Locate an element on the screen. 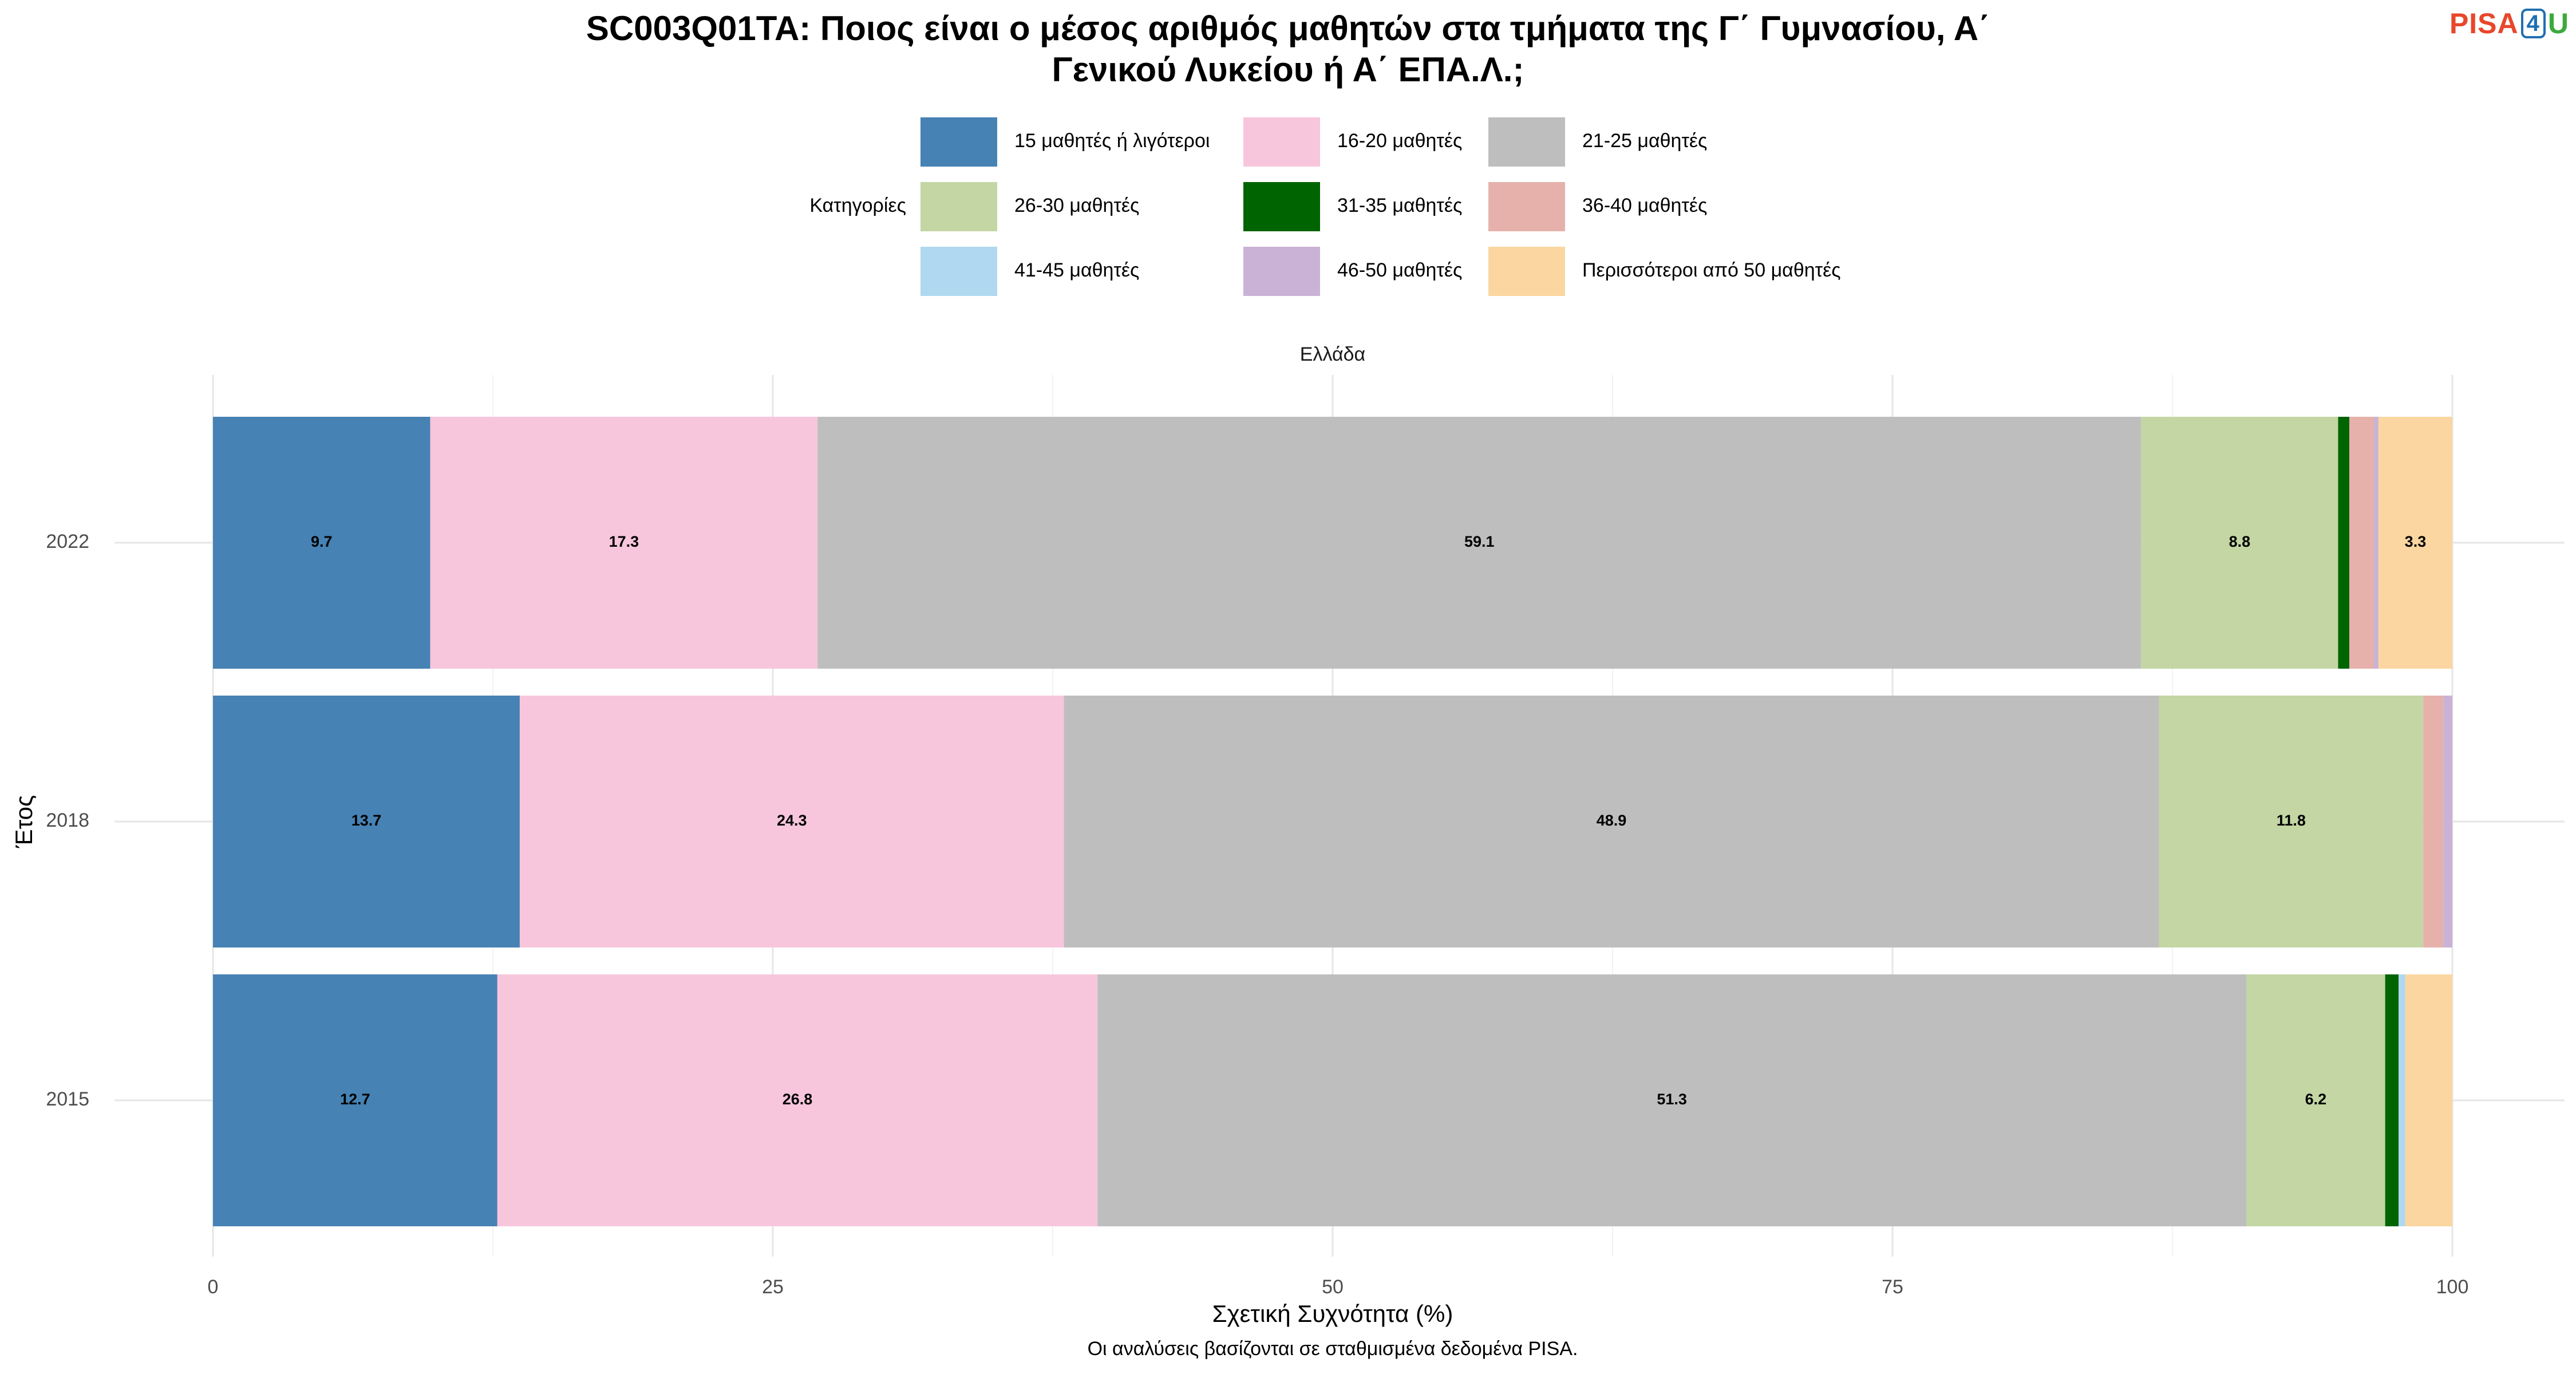 The image size is (2576, 1374). data-label-2022-series-9: 3.3 is located at coordinates (2416, 541).